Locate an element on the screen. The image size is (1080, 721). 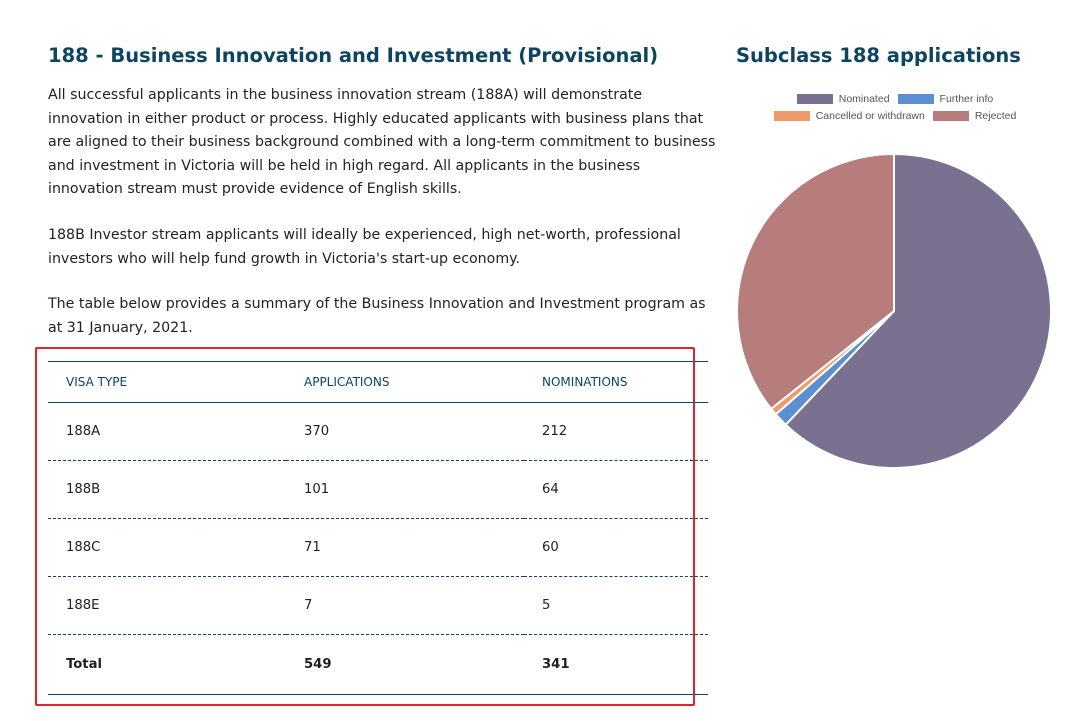
header-applications: APPLICATIONS is located at coordinates (405, 382).